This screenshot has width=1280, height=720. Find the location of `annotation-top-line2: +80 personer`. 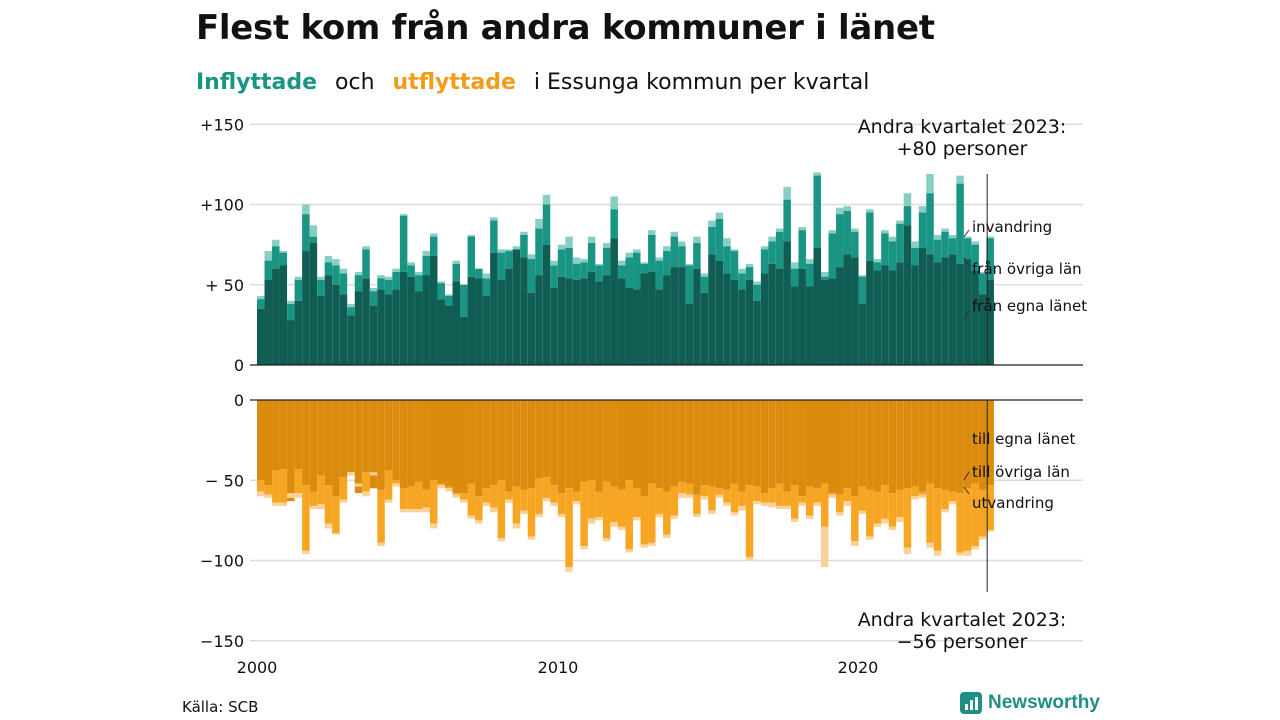

annotation-top-line2: +80 personer is located at coordinates (962, 149).